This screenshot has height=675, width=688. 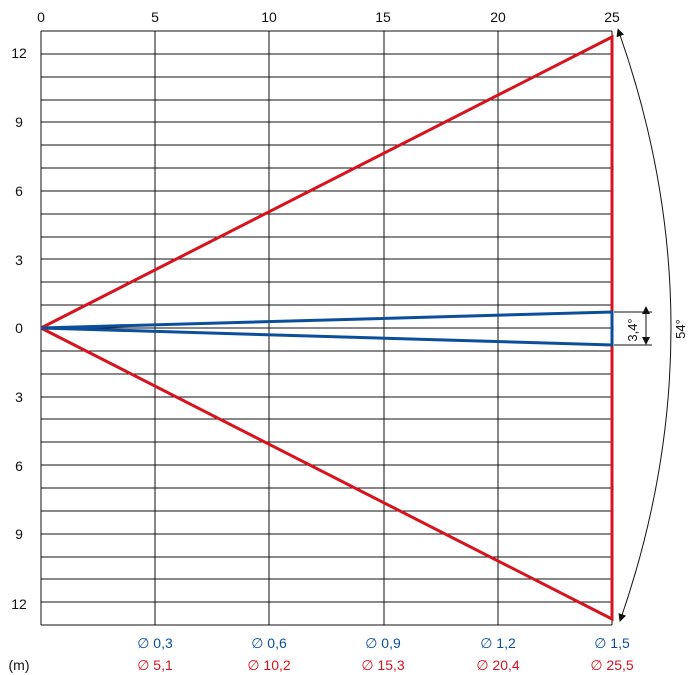 I want to click on y-tick-0: 0, so click(x=19, y=328).